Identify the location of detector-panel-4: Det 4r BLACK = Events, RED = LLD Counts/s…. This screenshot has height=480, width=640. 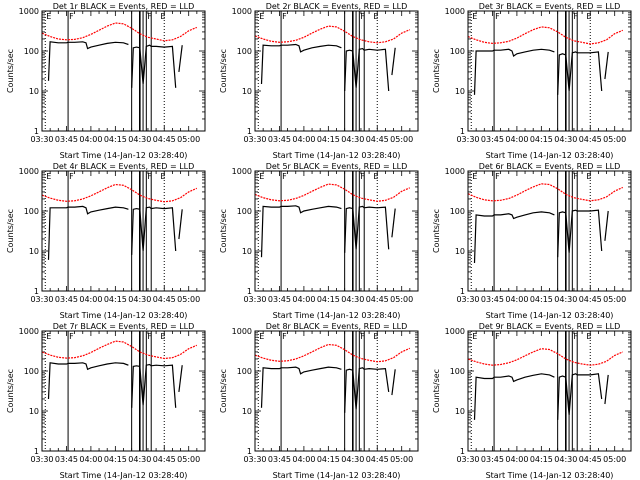
(106, 240).